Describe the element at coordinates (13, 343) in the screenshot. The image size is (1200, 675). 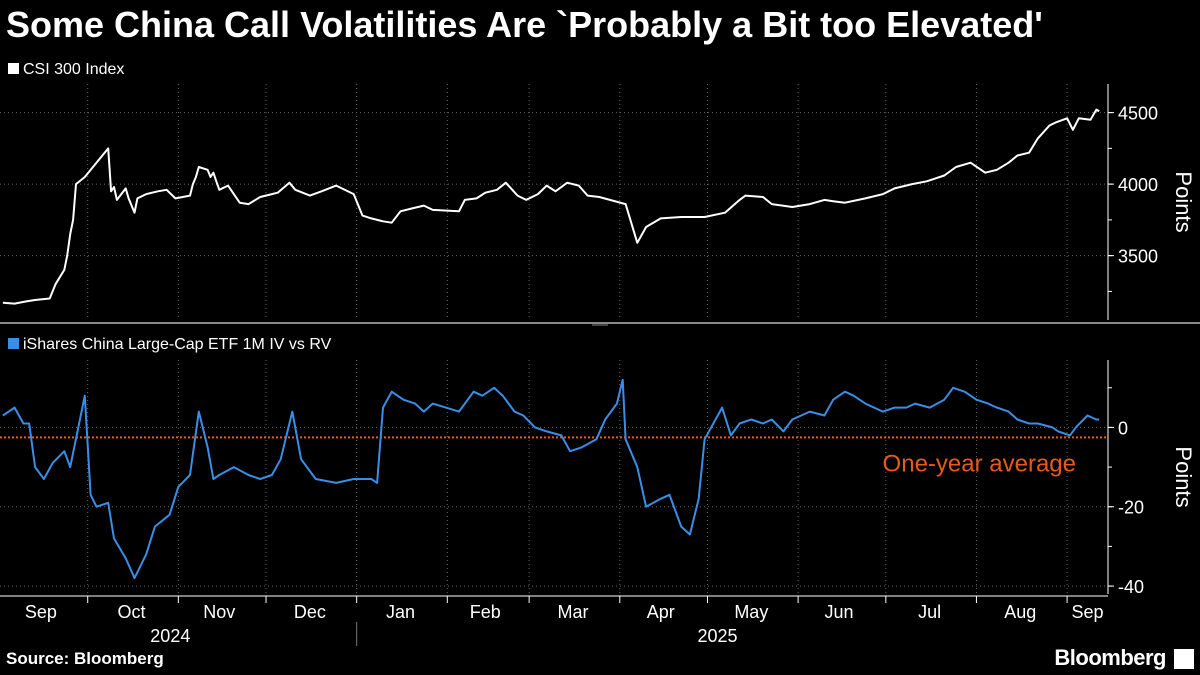
I see `legend-swatch-etf` at that location.